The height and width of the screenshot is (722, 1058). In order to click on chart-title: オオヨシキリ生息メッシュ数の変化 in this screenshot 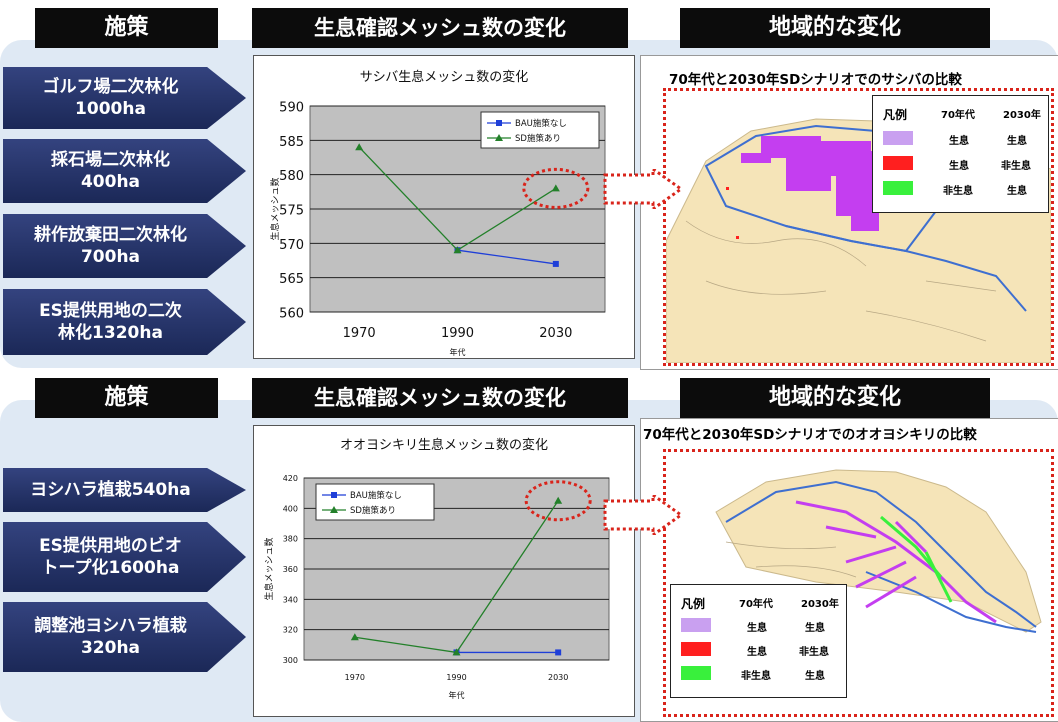, I will do `click(443, 445)`.